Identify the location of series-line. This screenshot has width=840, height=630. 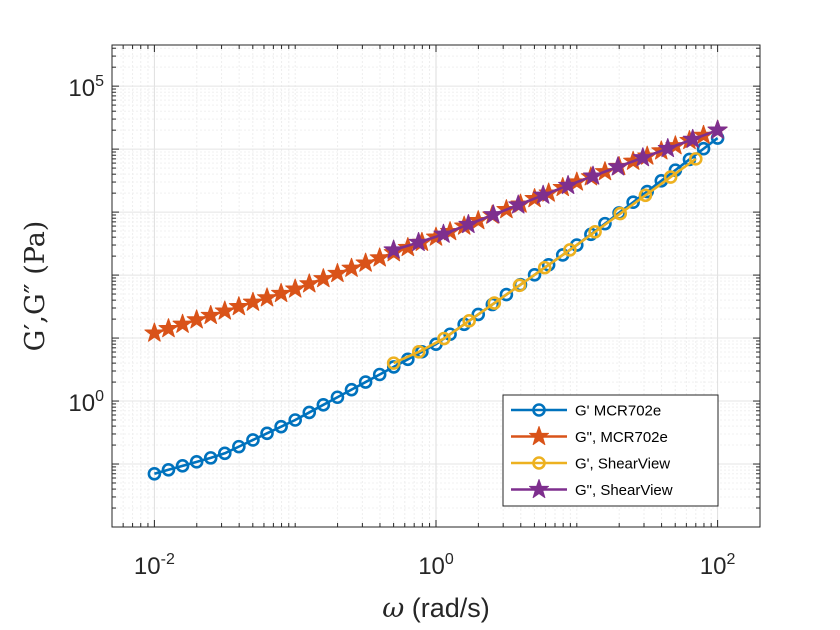
(545, 261).